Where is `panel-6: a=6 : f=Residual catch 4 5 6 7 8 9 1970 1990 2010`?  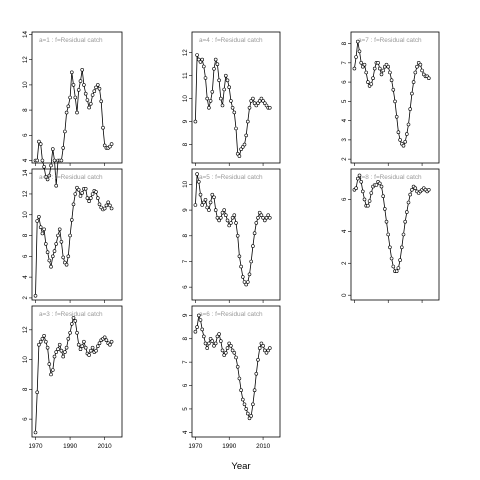
panel-6: a=6 : f=Residual catch 4 5 6 7 8 9 1970 1990 2010 is located at coordinates (231, 377).